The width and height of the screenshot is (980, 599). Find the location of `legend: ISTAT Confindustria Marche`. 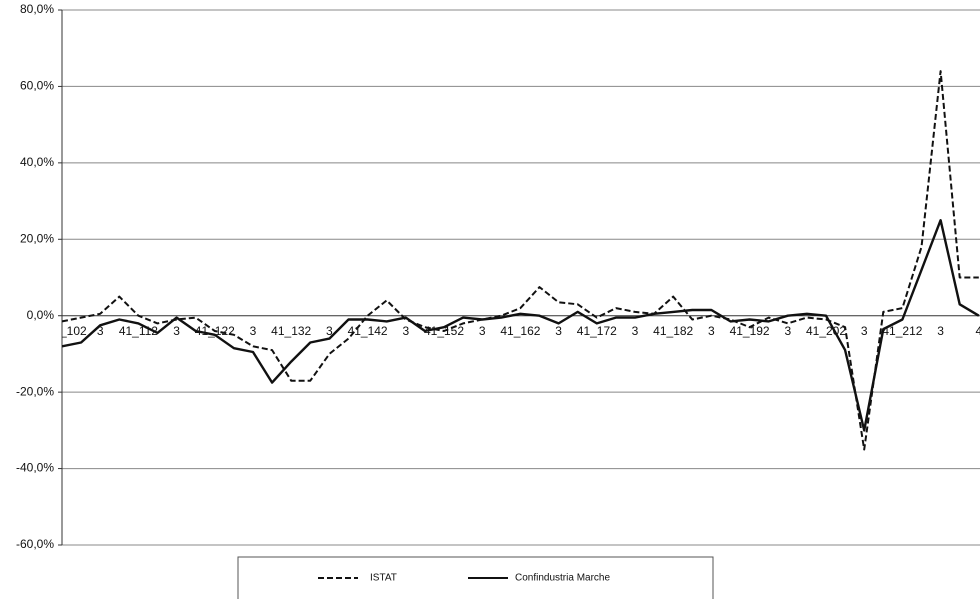

legend: ISTAT Confindustria Marche is located at coordinates (475, 577).